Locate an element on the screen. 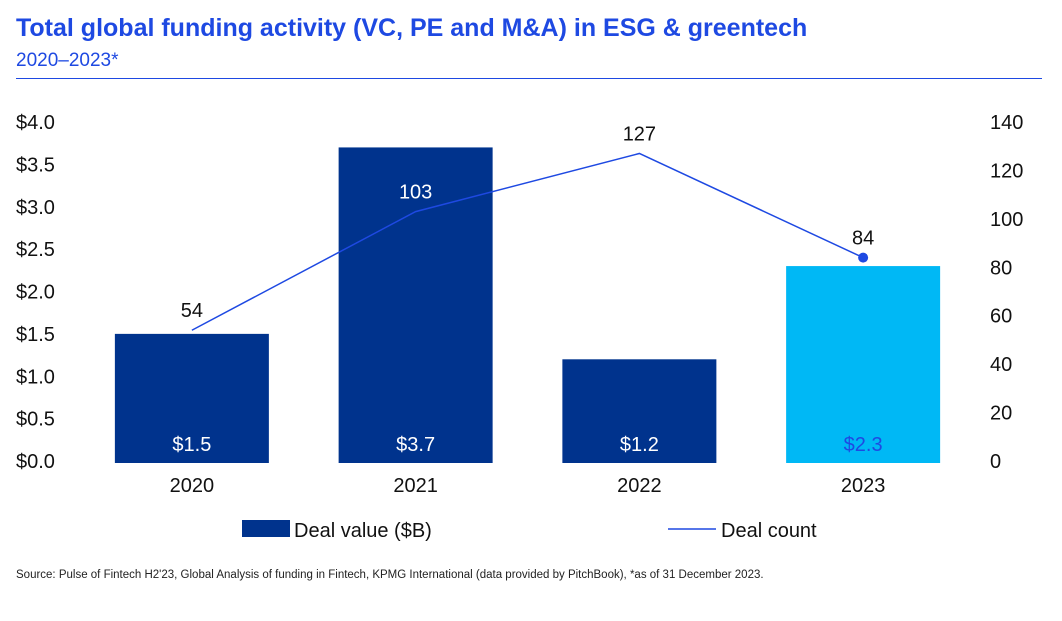 Image resolution: width=1062 pixels, height=621 pixels. line-marker-point is located at coordinates (863, 257).